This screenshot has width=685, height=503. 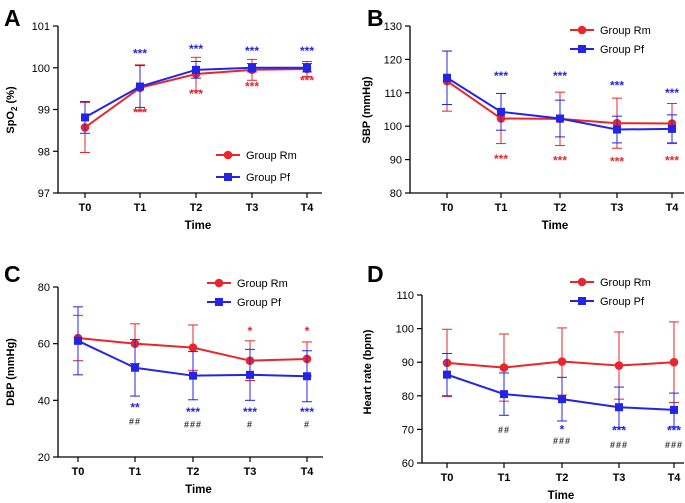 I want to click on y-tick-label: 20, so click(x=44, y=458).